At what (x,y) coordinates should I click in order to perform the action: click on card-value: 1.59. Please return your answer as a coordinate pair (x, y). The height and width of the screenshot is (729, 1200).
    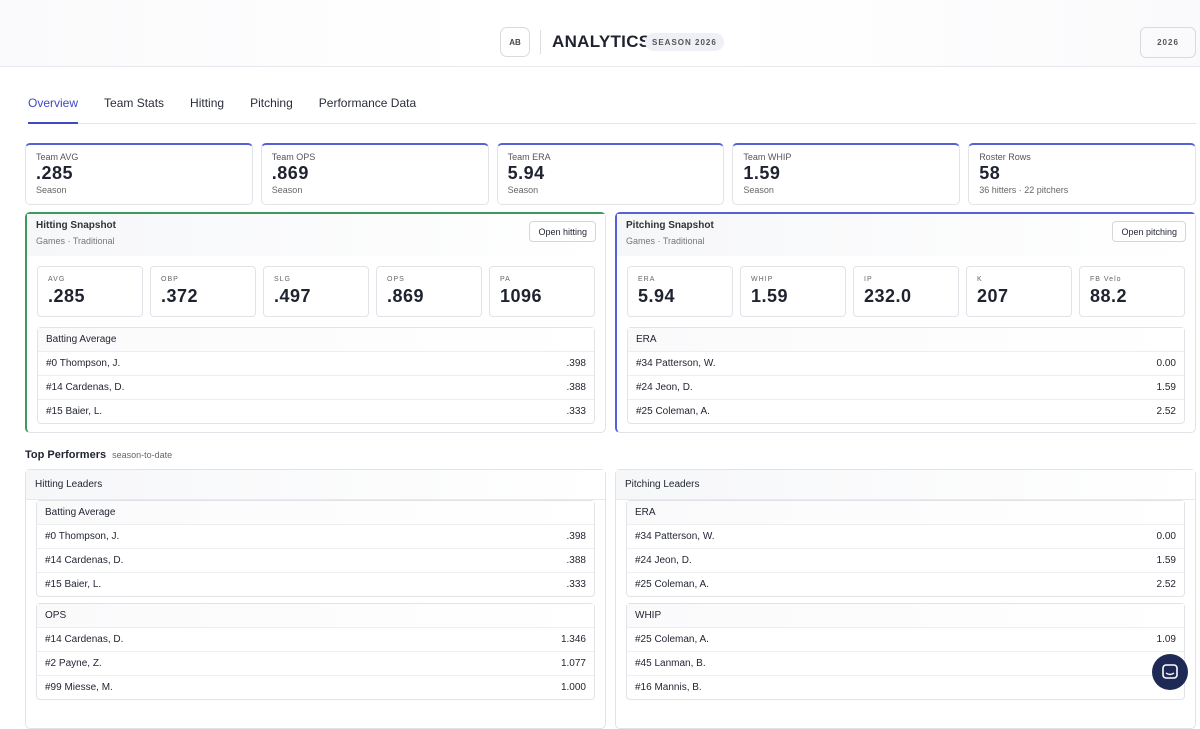
    Looking at the image, I should click on (762, 173).